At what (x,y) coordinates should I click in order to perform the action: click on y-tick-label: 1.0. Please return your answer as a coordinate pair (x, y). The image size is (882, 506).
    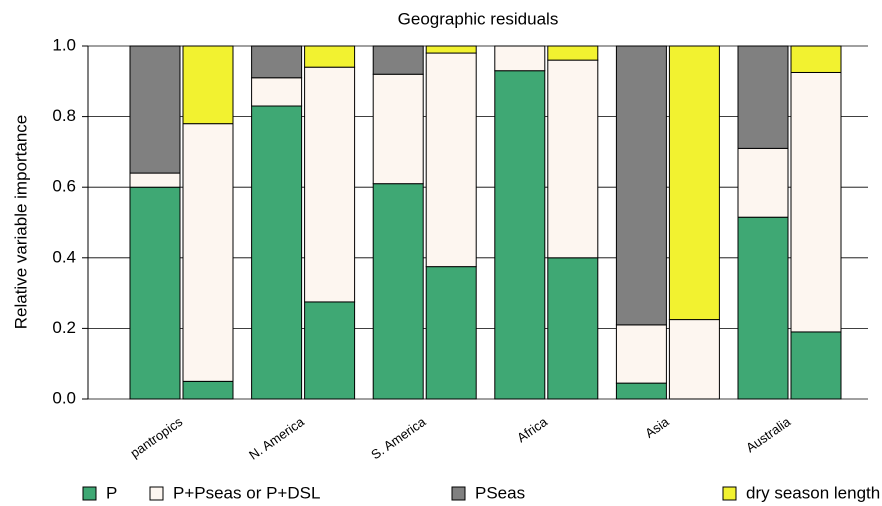
    Looking at the image, I should click on (64, 44).